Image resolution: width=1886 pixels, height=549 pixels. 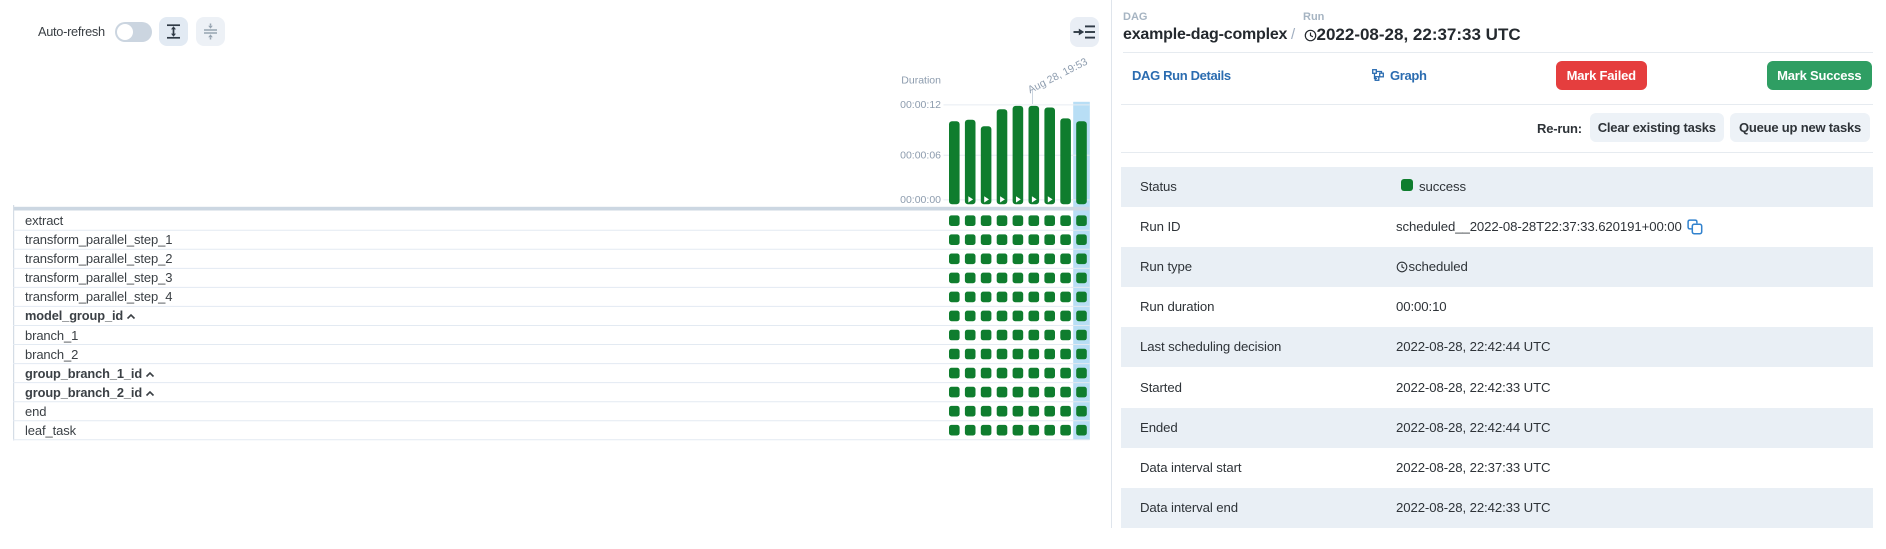 What do you see at coordinates (920, 105) in the screenshot?
I see `svg-text: 00:00:12` at bounding box center [920, 105].